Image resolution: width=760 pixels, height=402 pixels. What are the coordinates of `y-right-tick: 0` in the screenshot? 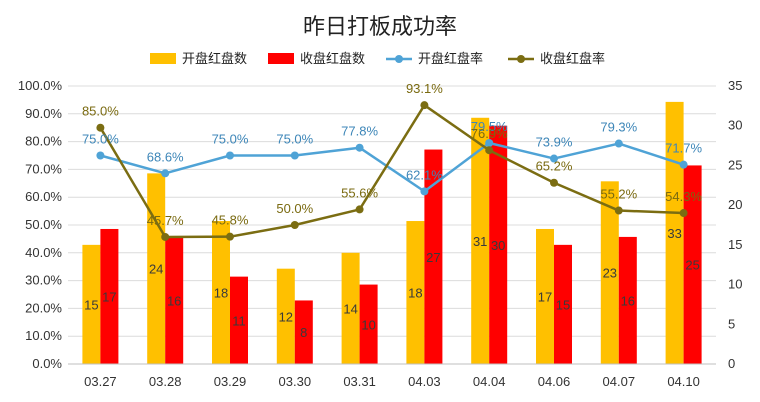 It's located at (731, 363).